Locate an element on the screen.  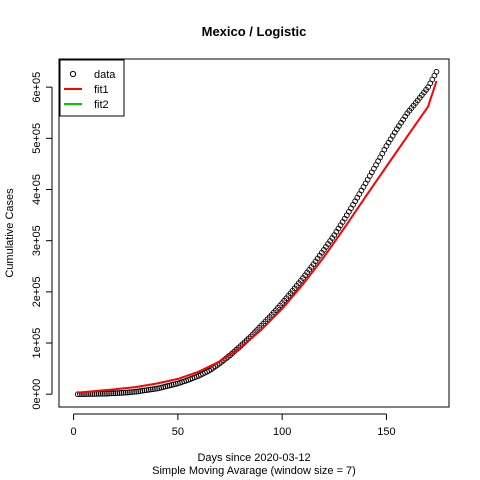
y-tick-label: 6e+05 is located at coordinates (37, 87).